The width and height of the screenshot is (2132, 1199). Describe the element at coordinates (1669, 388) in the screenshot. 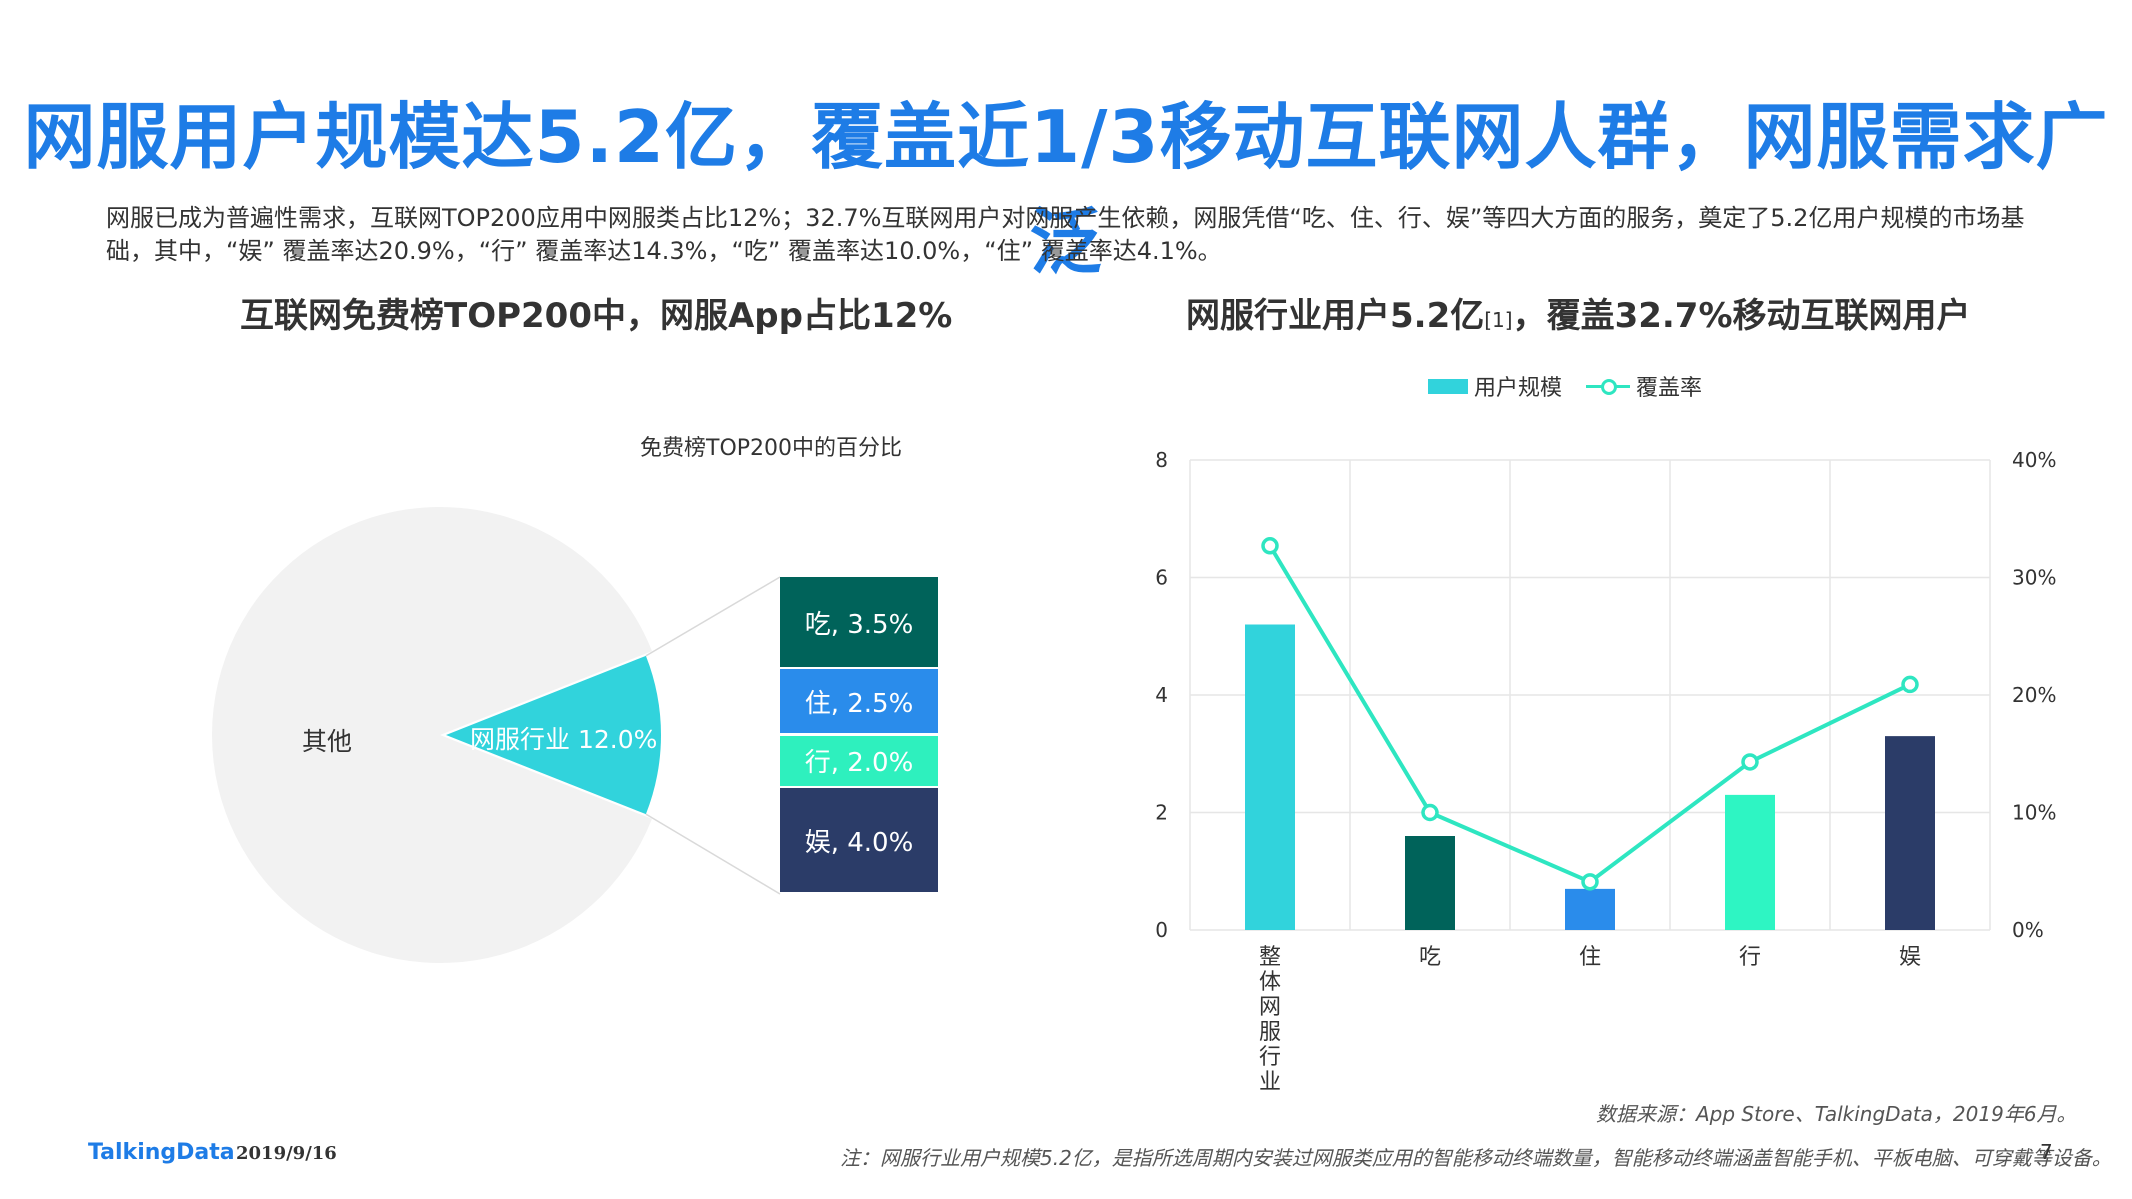

I see `legend-line-label: 覆盖率` at that location.